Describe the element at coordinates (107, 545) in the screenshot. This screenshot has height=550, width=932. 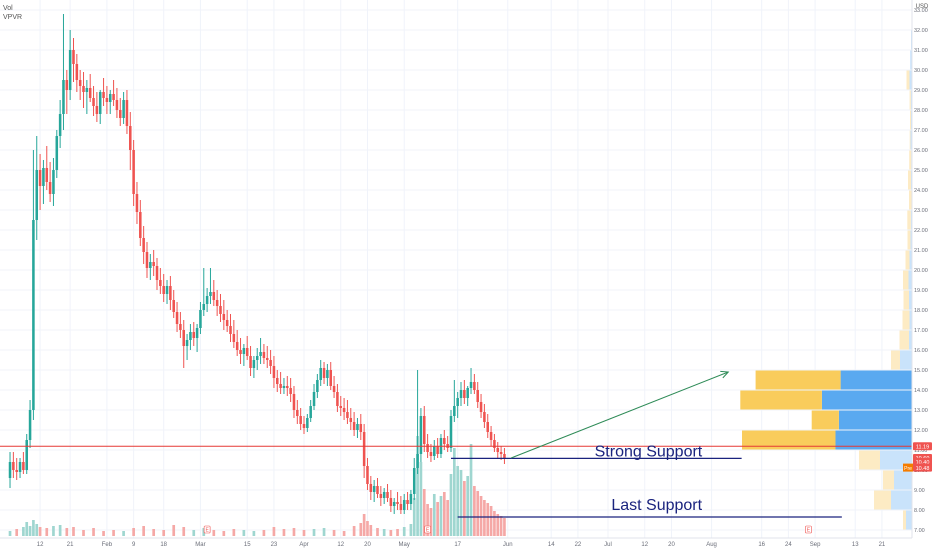
I see `time-tick-label: Feb` at that location.